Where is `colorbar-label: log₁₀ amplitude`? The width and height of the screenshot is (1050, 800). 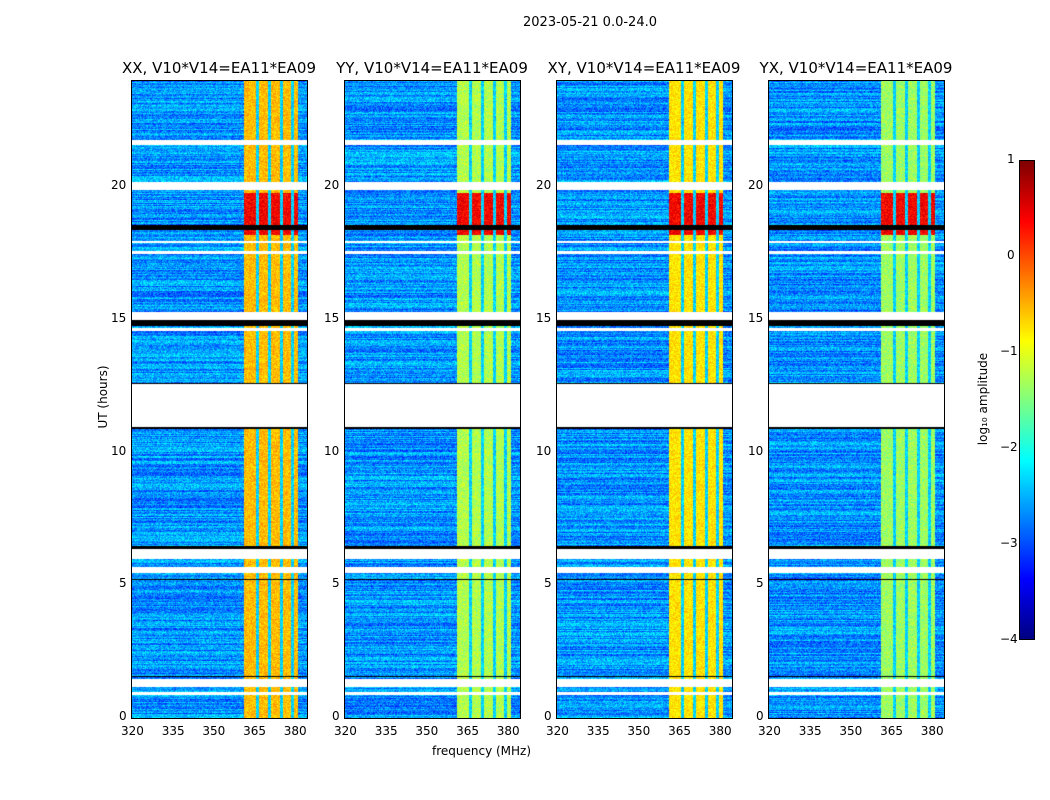
colorbar-label: log₁₀ amplitude is located at coordinates (983, 399).